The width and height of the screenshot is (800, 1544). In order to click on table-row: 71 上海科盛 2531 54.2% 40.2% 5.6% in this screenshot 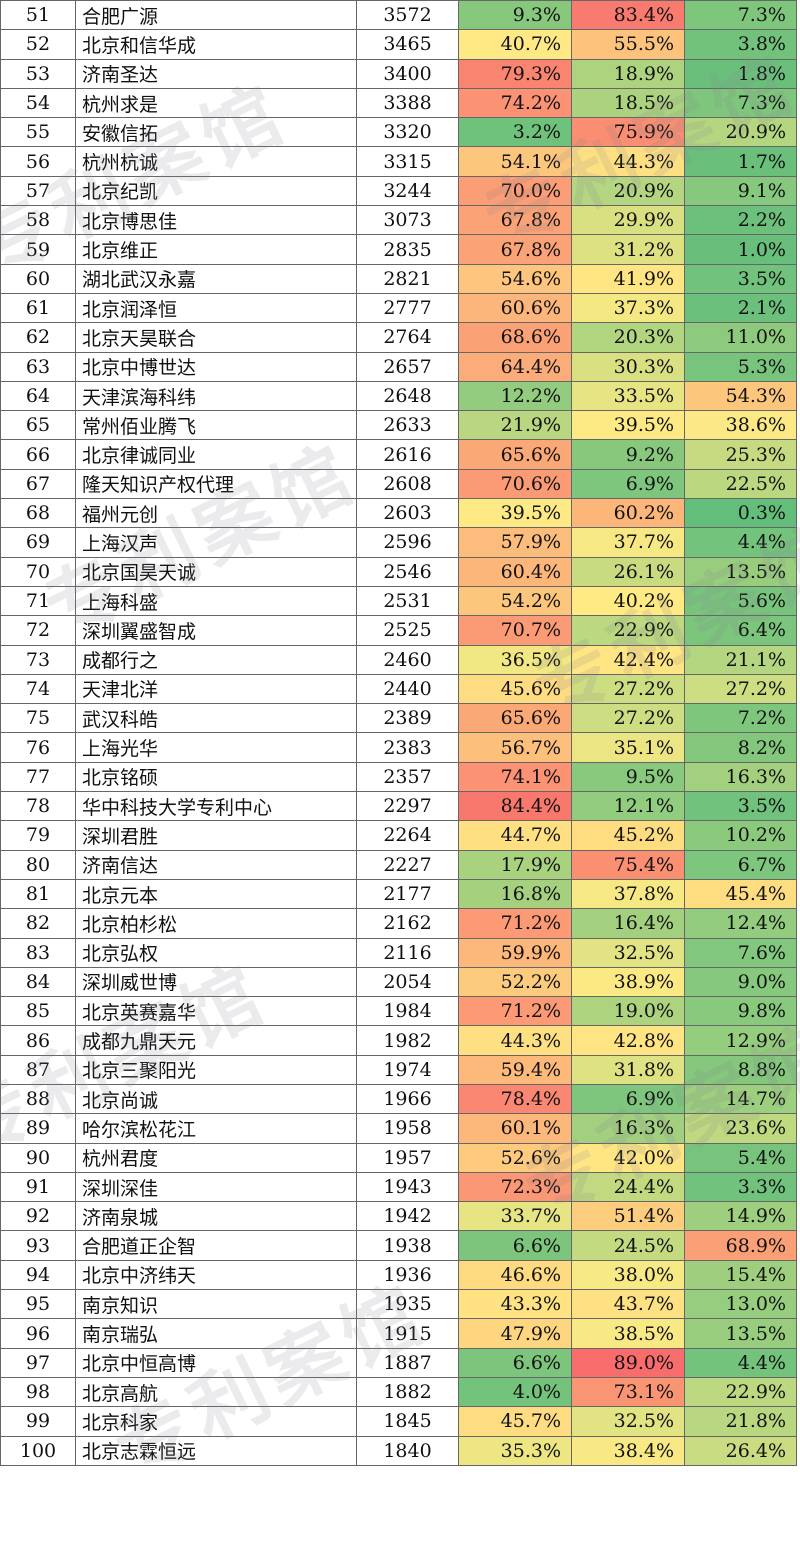, I will do `click(398, 601)`.